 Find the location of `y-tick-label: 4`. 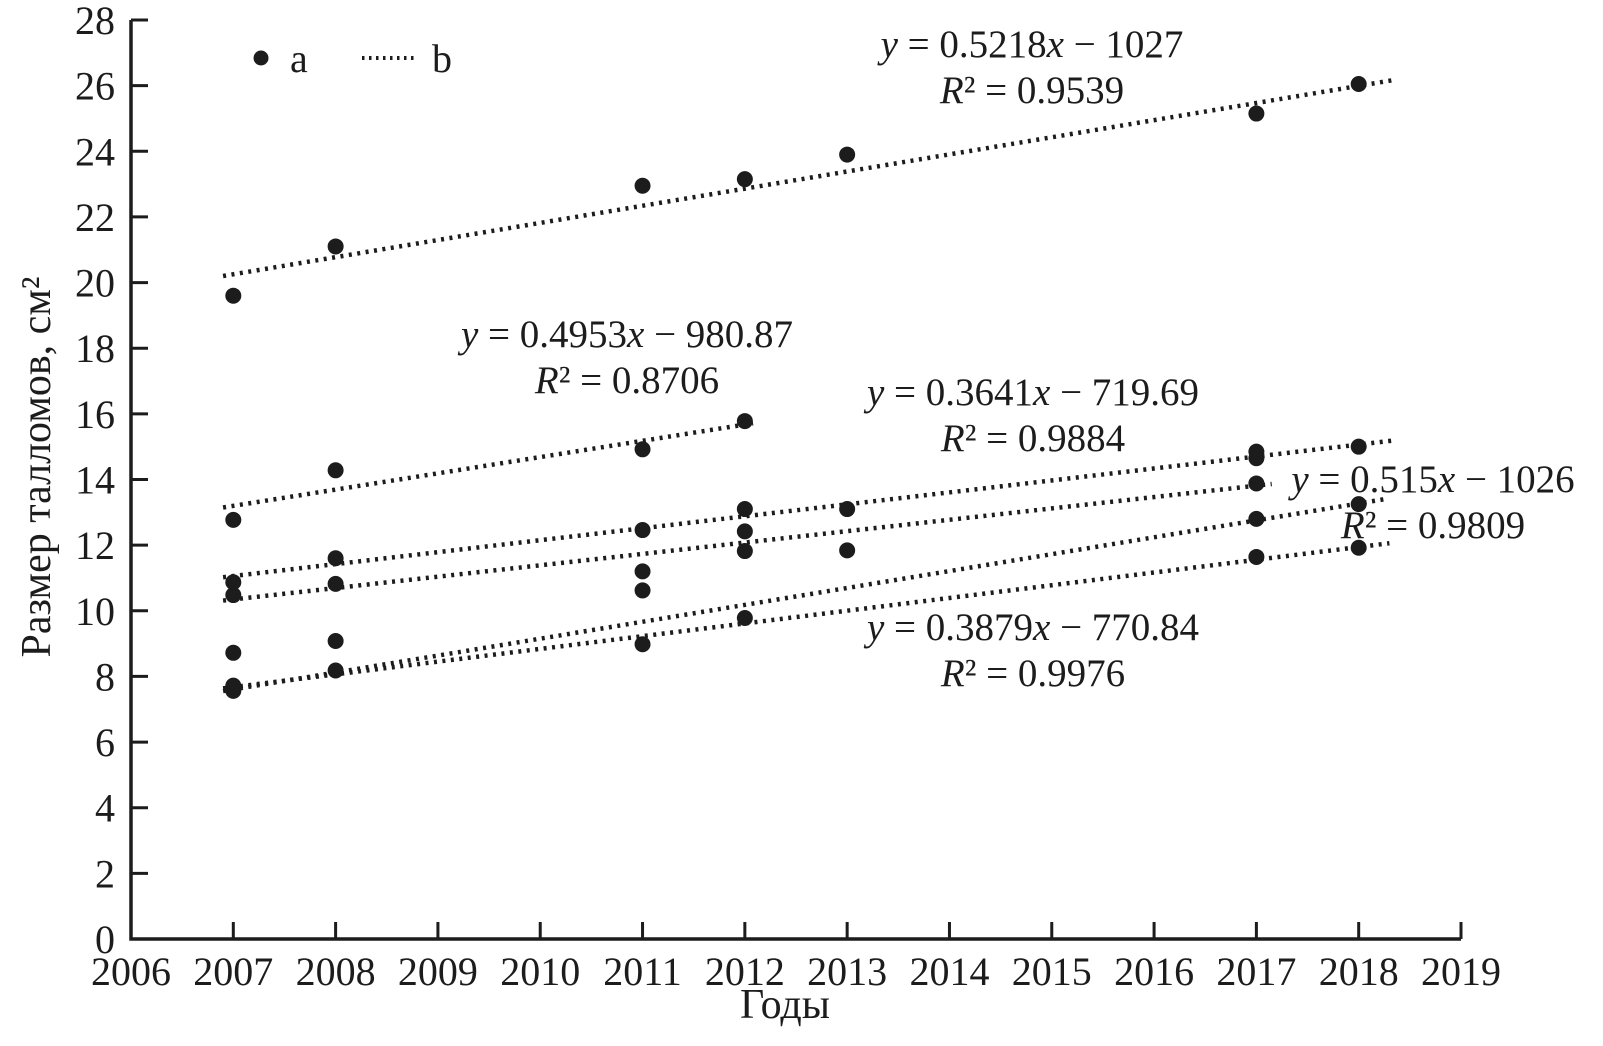

y-tick-label: 4 is located at coordinates (105, 808).